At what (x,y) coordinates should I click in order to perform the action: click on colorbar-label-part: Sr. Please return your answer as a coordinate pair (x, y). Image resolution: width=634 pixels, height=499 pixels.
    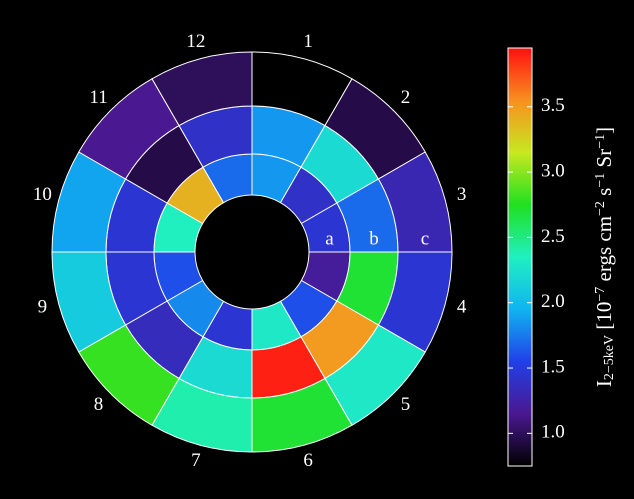
    Looking at the image, I should click on (604, 161).